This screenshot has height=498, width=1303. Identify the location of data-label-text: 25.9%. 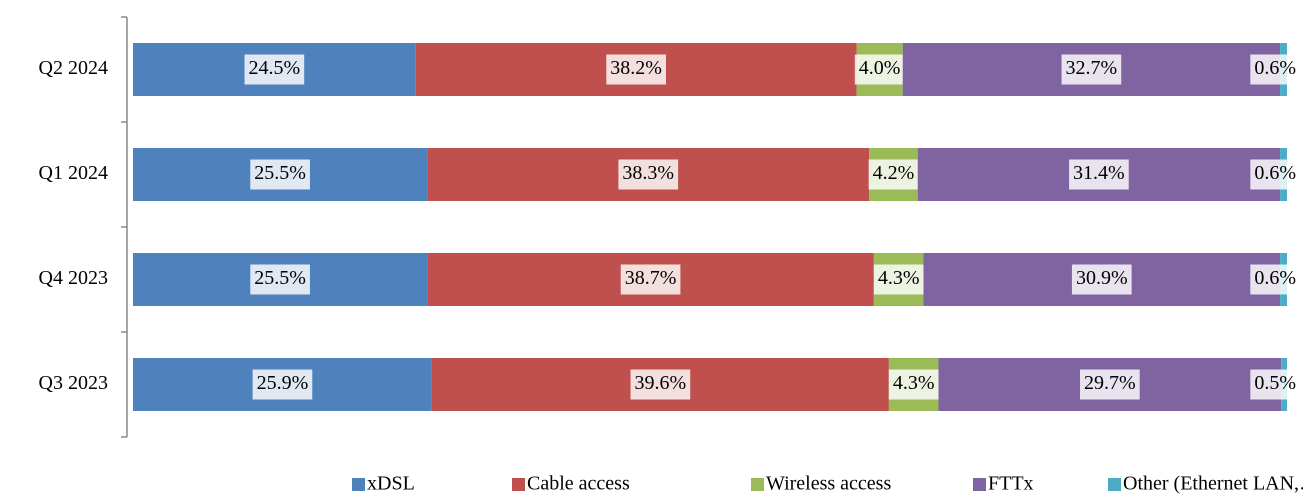
(283, 383).